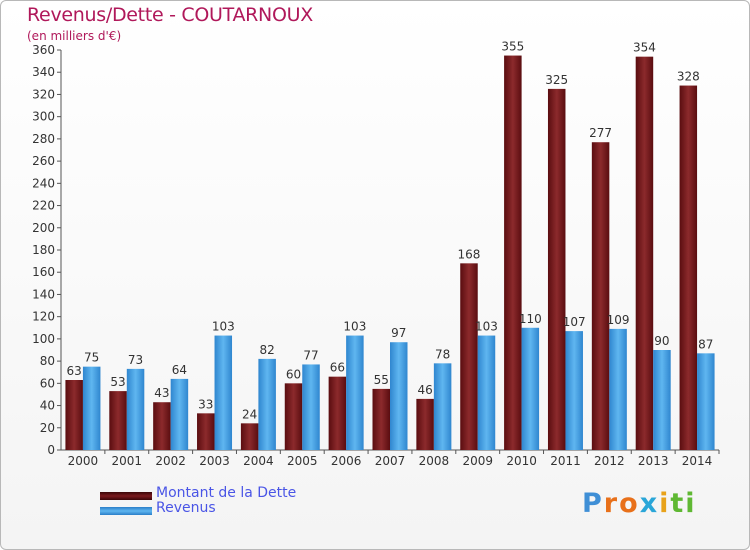 This screenshot has height=550, width=750. Describe the element at coordinates (74, 36) in the screenshot. I see `chart-subtitle: (en milliers d'€)` at that location.